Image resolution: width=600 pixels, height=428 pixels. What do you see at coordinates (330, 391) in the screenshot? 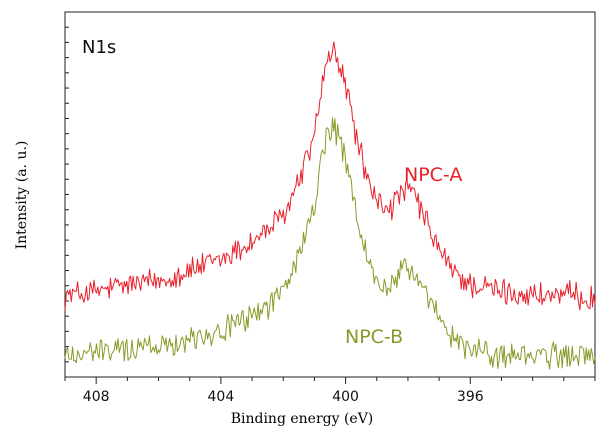
I see `x-axis-ticks: 408 404 400 396` at bounding box center [330, 391].